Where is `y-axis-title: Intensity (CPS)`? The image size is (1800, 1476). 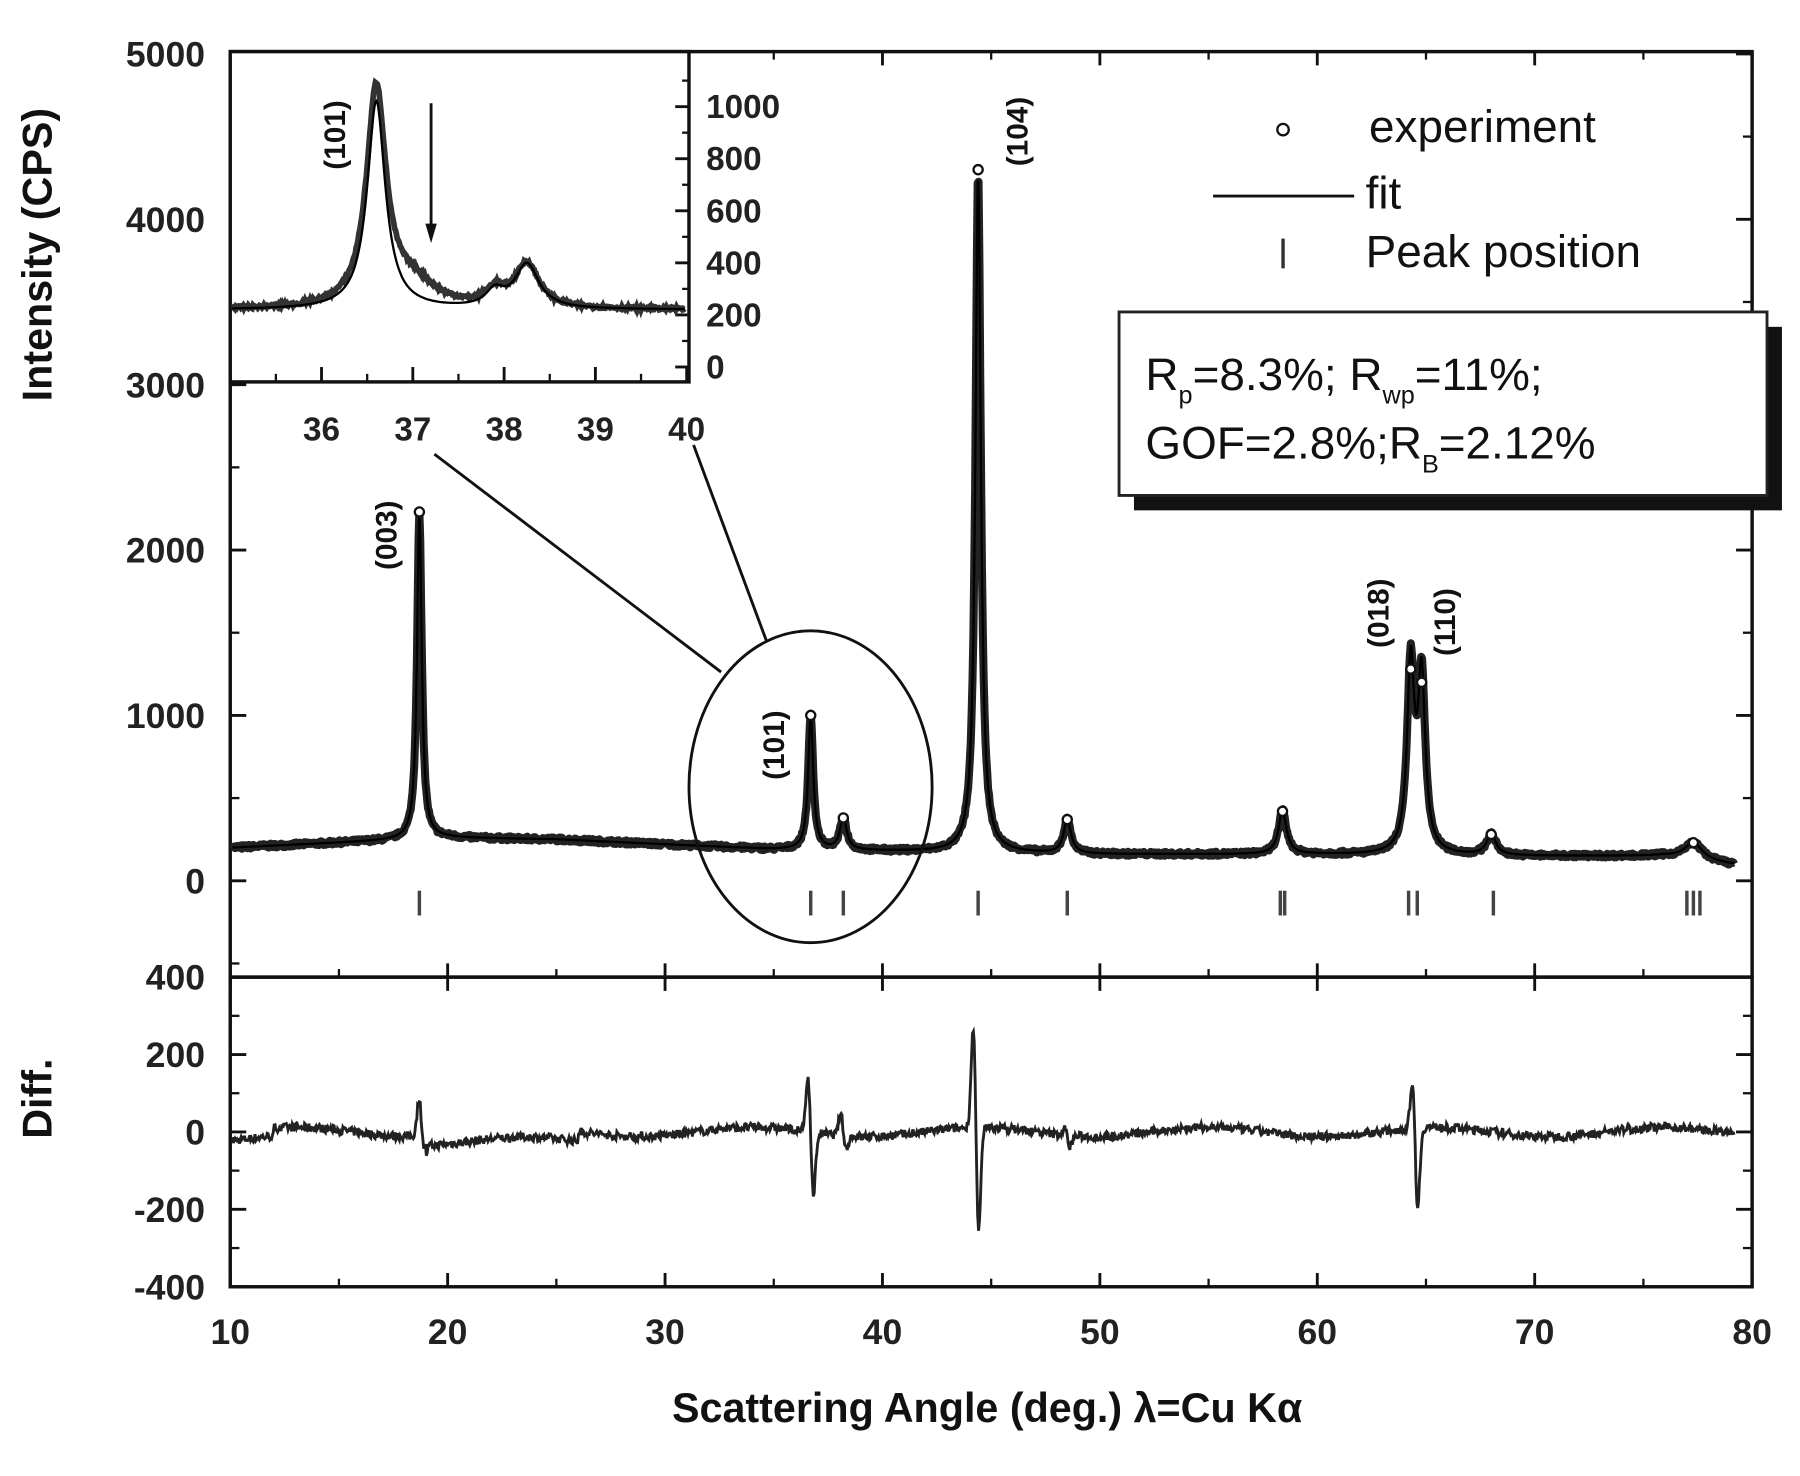 y-axis-title: Intensity (CPS) is located at coordinates (37, 254).